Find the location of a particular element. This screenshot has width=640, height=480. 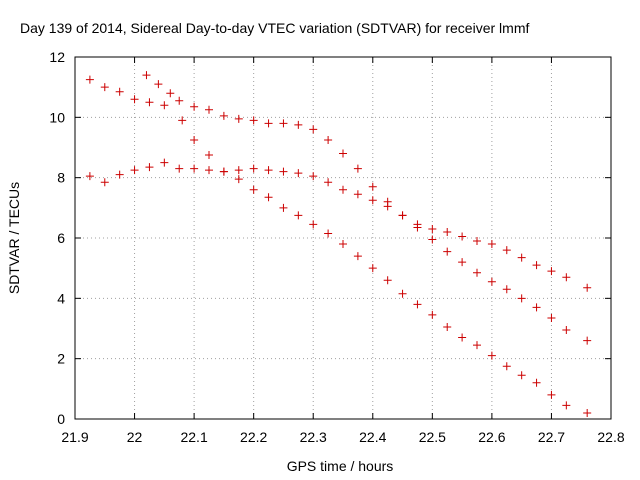

y-tick-label: 0 is located at coordinates (61, 419).